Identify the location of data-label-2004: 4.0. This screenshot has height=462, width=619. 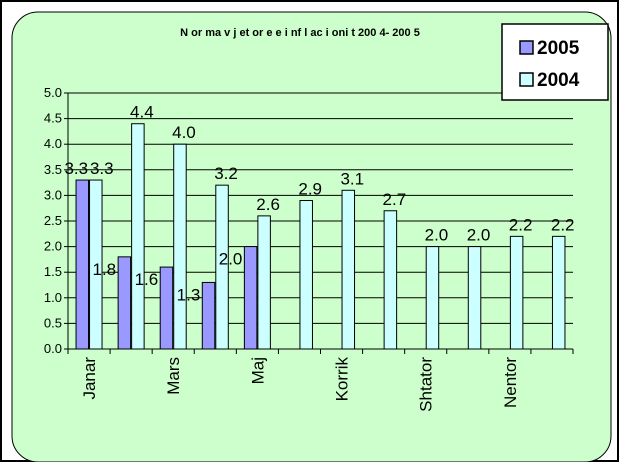
(184, 132).